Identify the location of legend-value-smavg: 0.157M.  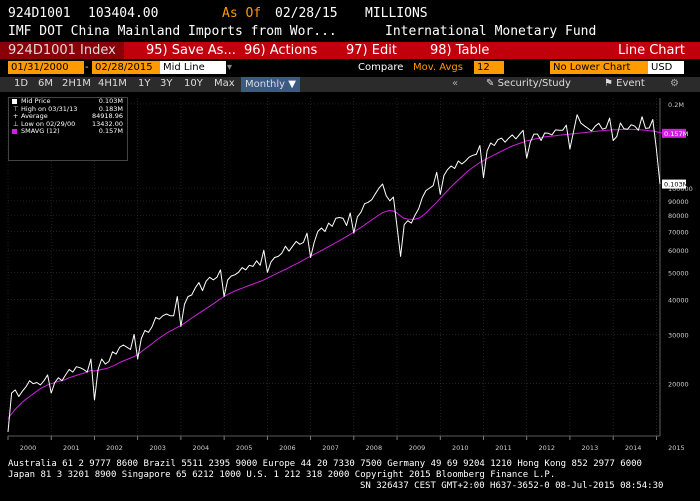
(110, 131).